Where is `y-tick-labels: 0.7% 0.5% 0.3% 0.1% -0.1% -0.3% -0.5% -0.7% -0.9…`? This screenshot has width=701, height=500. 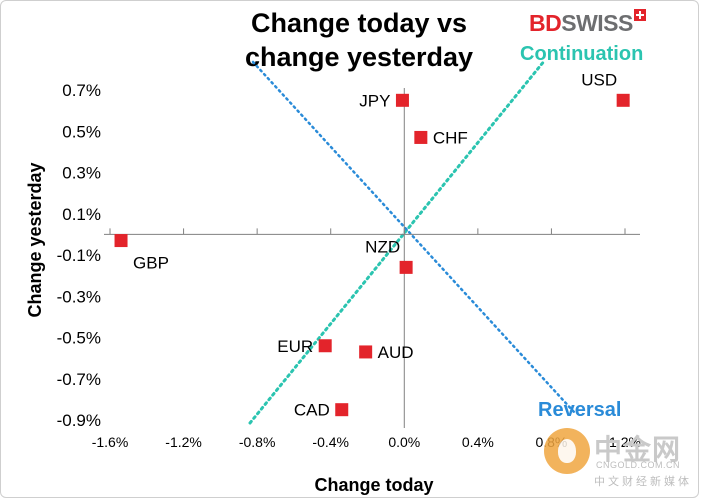 y-tick-labels: 0.7% 0.5% 0.3% 0.1% -0.1% -0.3% -0.5% -0.7% -0.9… is located at coordinates (79, 255).